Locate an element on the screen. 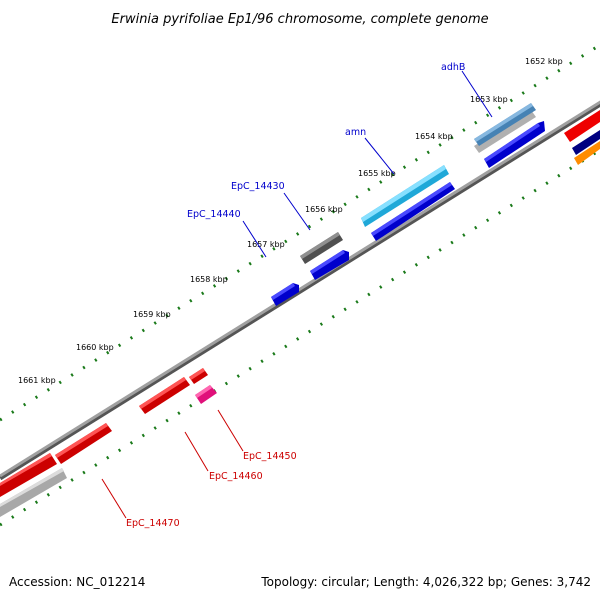 The height and width of the screenshot is (600, 600). gene-label-EpC_14440: EpC_14440 is located at coordinates (214, 214).